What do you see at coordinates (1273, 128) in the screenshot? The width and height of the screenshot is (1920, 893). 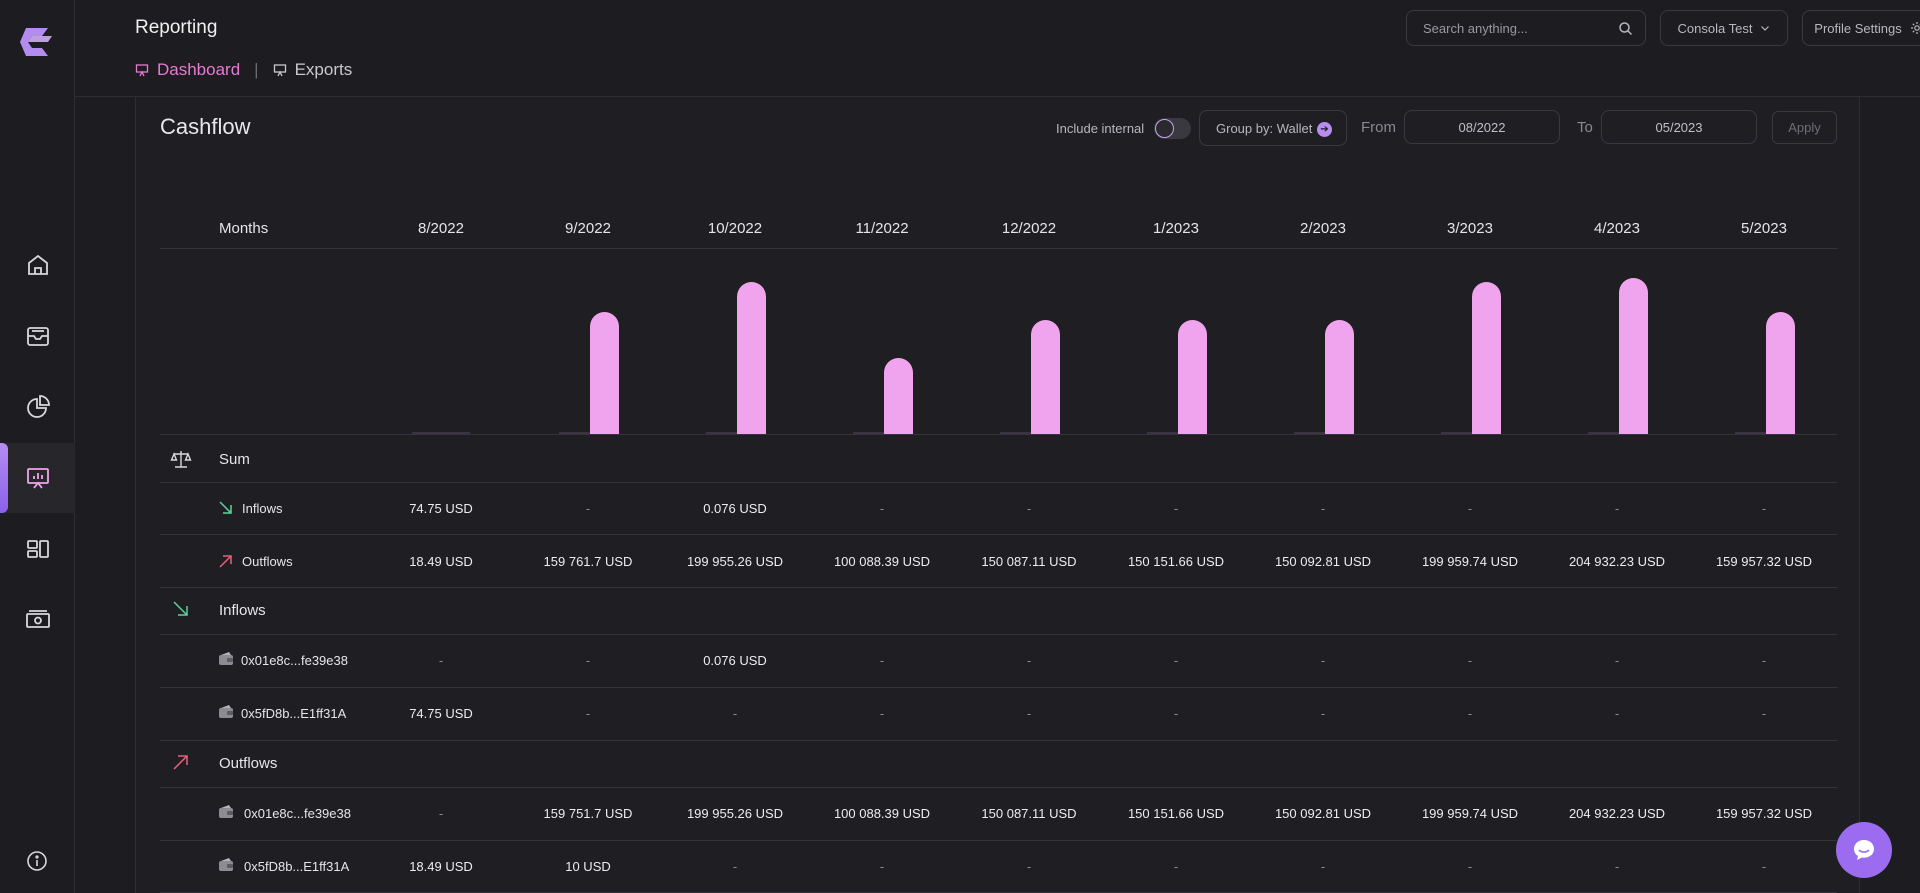 I see `group-by-button: Group by: Wallet ➔` at bounding box center [1273, 128].